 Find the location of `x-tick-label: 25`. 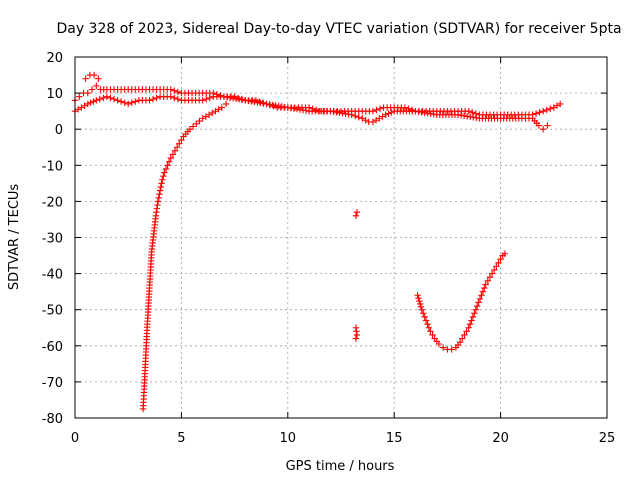

x-tick-label: 25 is located at coordinates (607, 438).